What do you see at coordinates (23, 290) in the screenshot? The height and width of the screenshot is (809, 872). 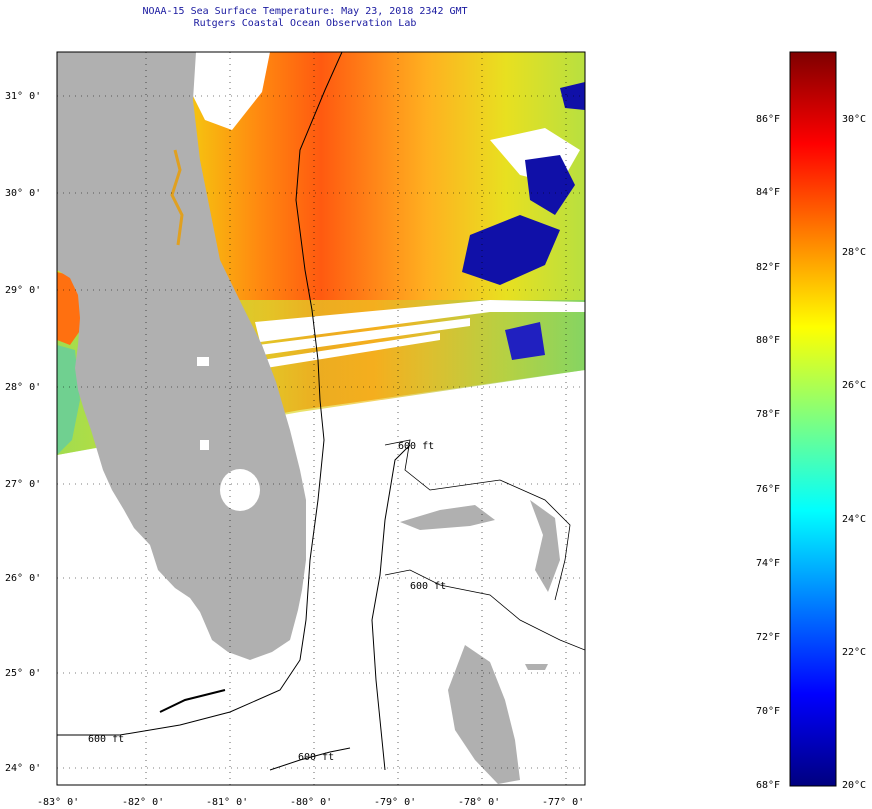 I see `lat-label: 29° 0'` at bounding box center [23, 290].